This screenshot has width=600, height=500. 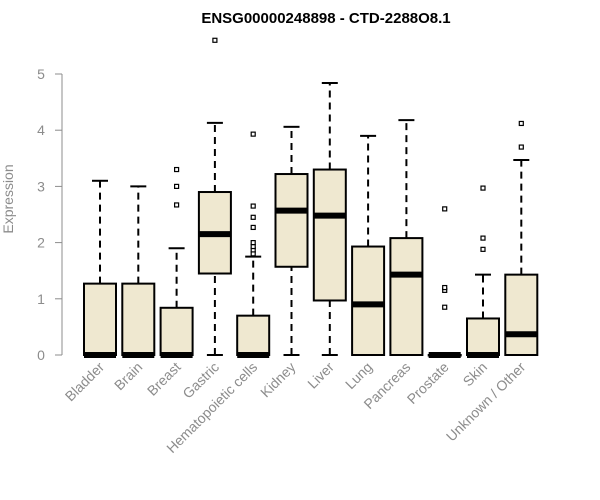 I want to click on box-kidney, so click(x=291, y=240).